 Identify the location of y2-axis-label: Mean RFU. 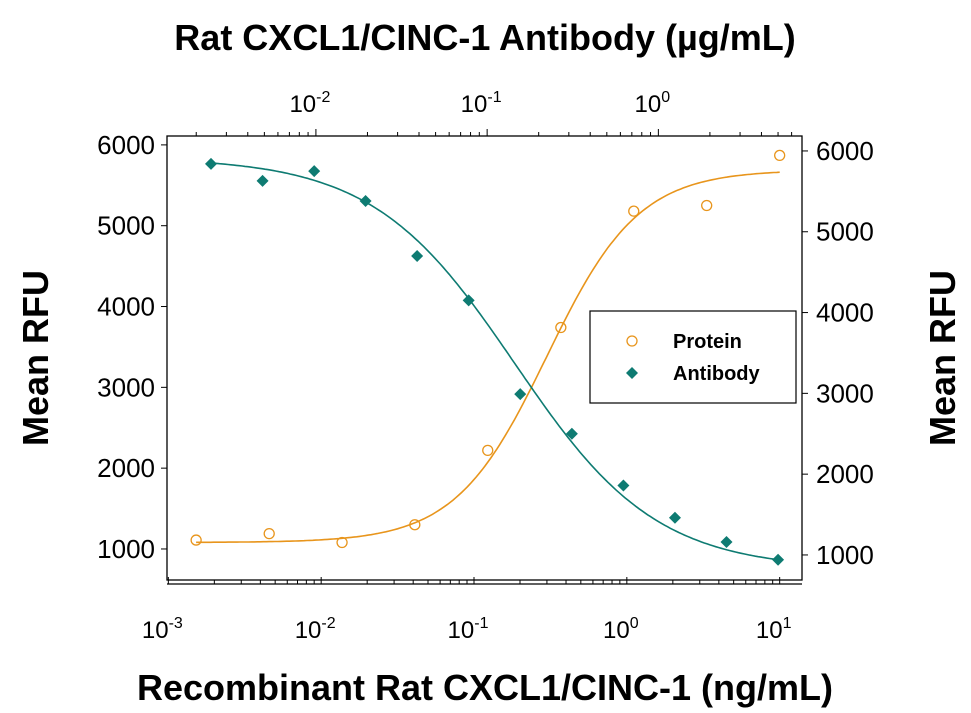
(942, 358).